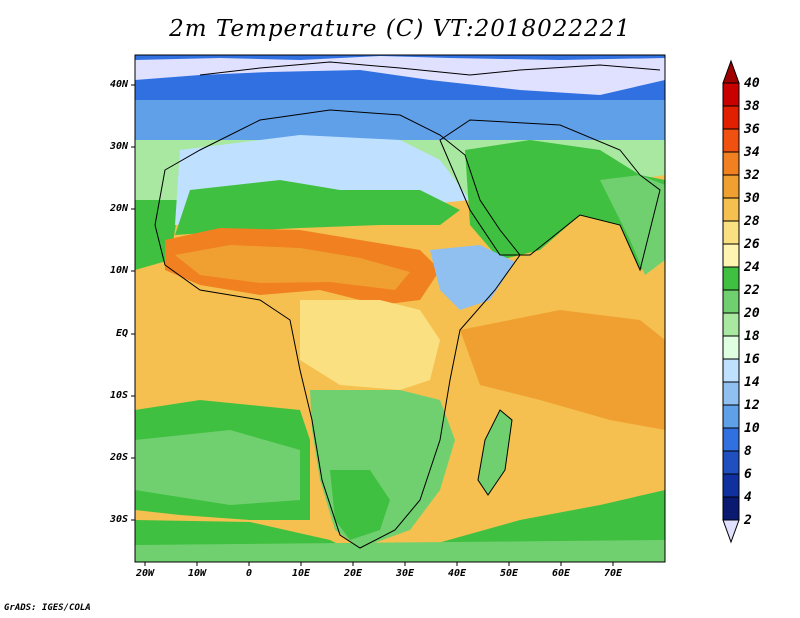  I want to click on colorbar-label-38: 38, so click(752, 106).